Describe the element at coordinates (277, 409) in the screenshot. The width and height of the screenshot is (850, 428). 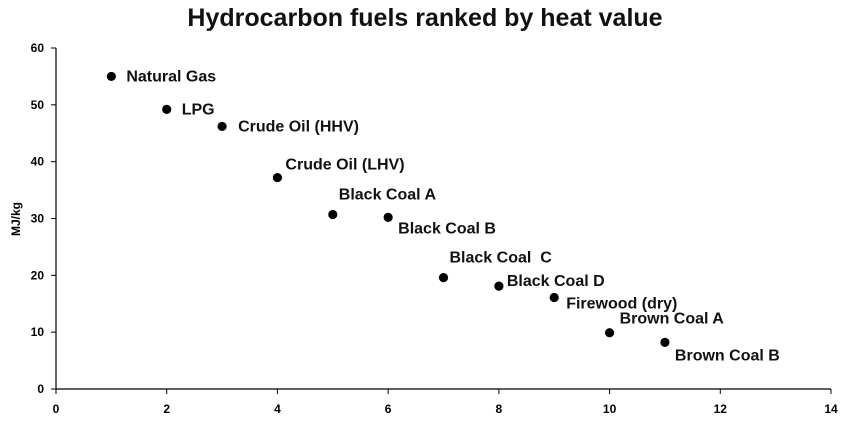
I see `x-tick-label: 4` at that location.